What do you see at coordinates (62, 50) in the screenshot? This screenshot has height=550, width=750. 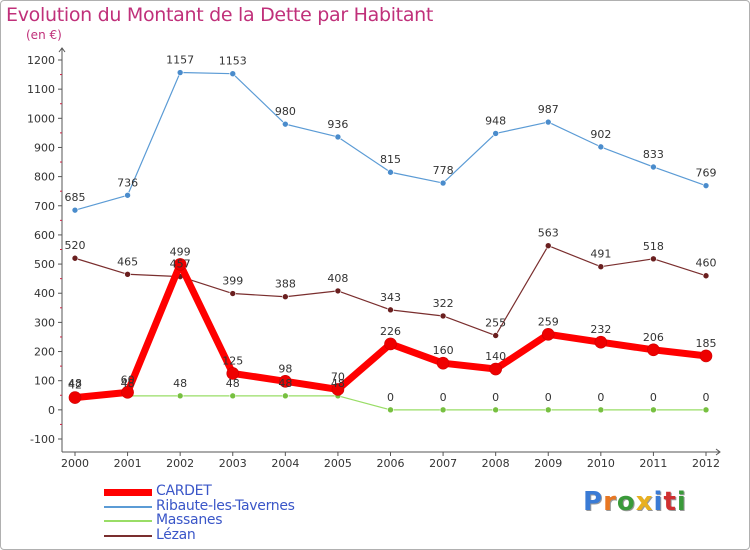 I see `y-axis-arrow` at bounding box center [62, 50].